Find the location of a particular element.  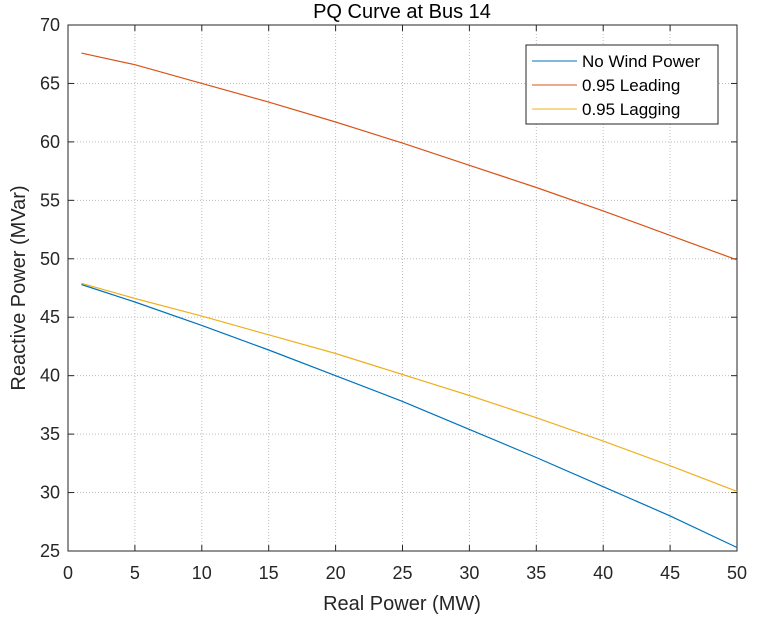

legend-label-0-95-leading: 0.95 Leading is located at coordinates (631, 85).